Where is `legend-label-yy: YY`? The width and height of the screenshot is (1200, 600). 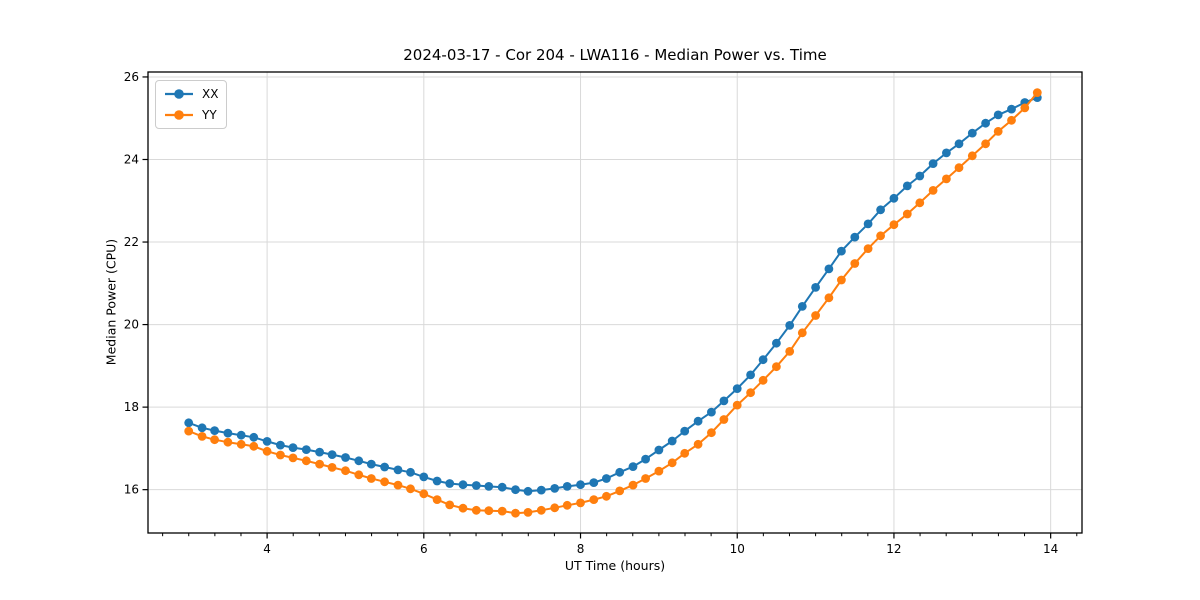
legend-label-yy: YY is located at coordinates (209, 115).